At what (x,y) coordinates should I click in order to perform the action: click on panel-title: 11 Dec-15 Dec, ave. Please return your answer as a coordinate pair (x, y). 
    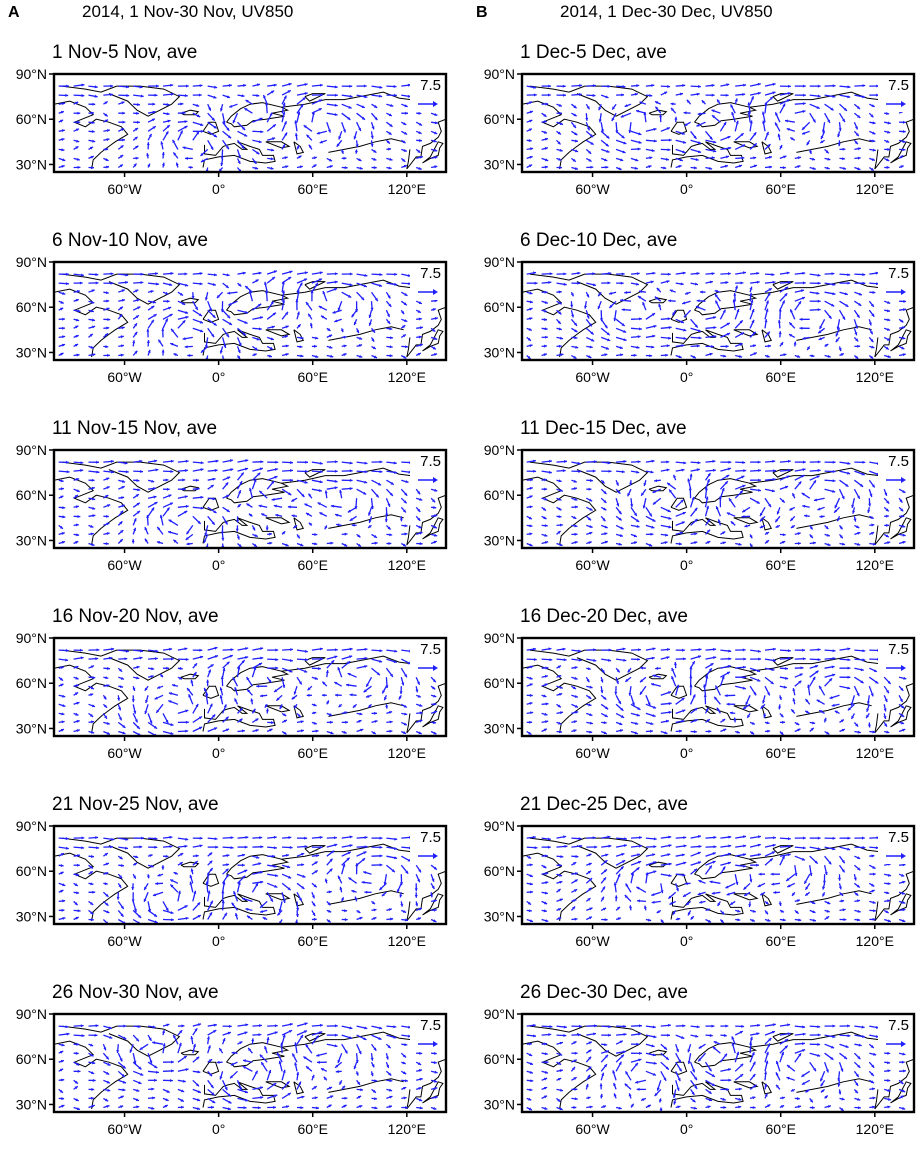
    Looking at the image, I should click on (603, 429).